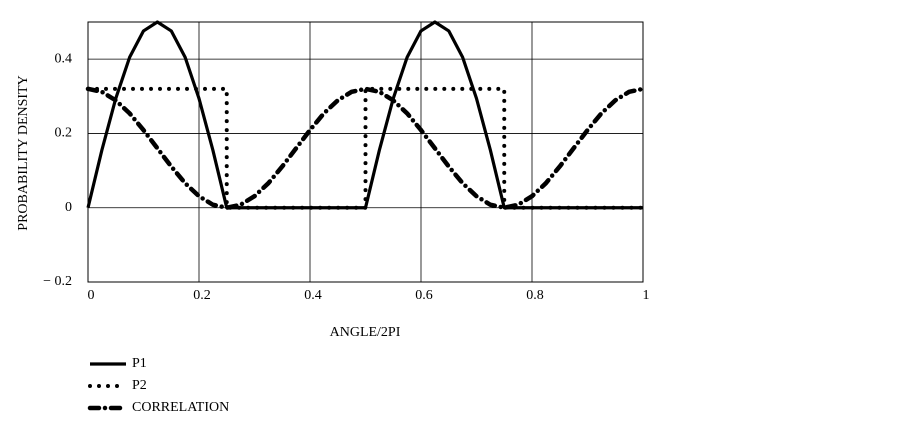  Describe the element at coordinates (535, 295) in the screenshot. I see `x-tick-label: 0.8` at that location.